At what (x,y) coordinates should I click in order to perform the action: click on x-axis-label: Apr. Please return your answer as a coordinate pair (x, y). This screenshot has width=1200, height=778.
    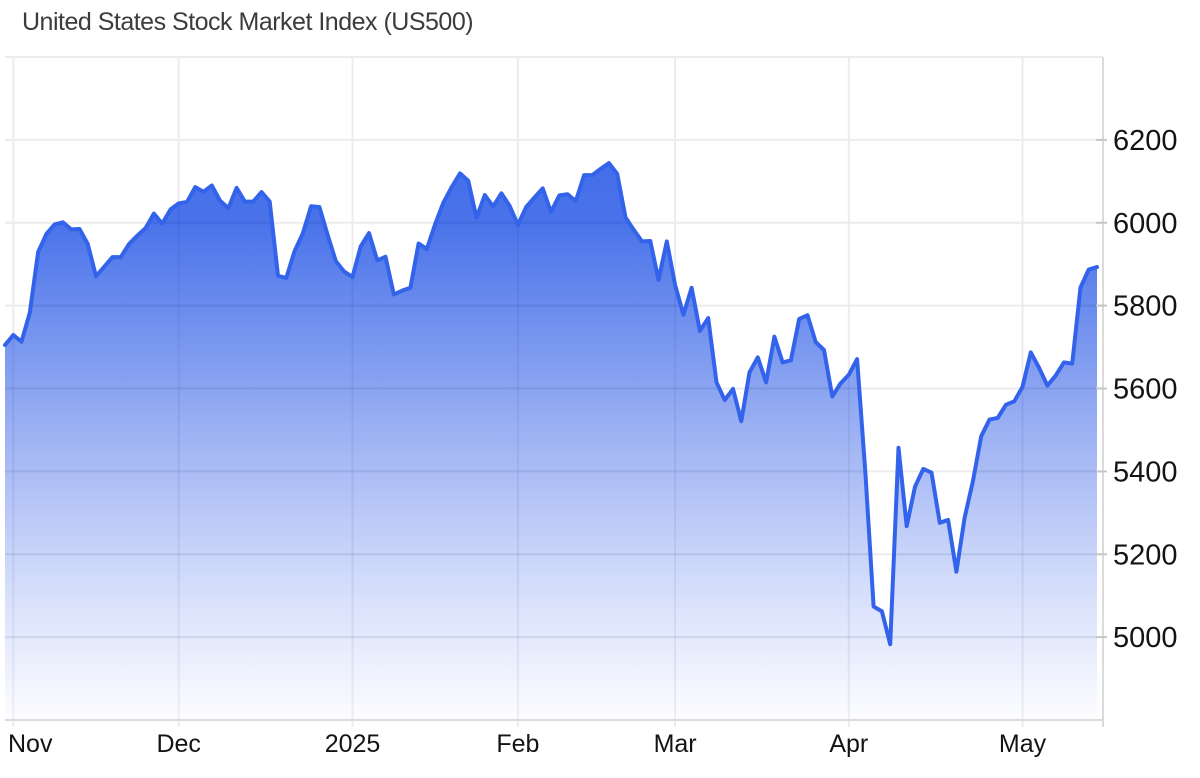
    Looking at the image, I should click on (848, 744).